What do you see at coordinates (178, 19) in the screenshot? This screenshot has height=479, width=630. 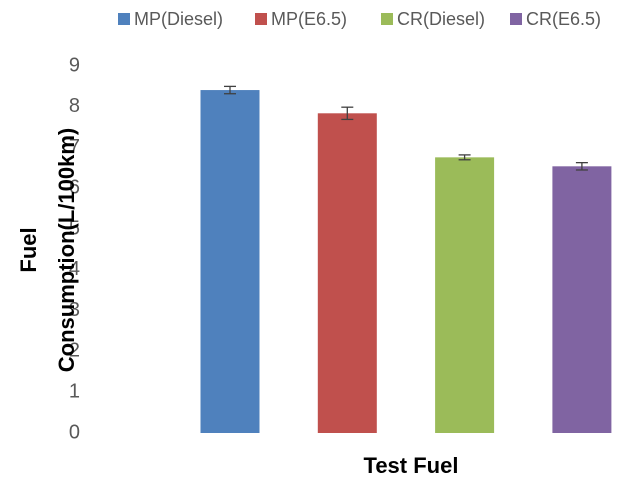 I see `legend-label: MP(Diesel)` at bounding box center [178, 19].